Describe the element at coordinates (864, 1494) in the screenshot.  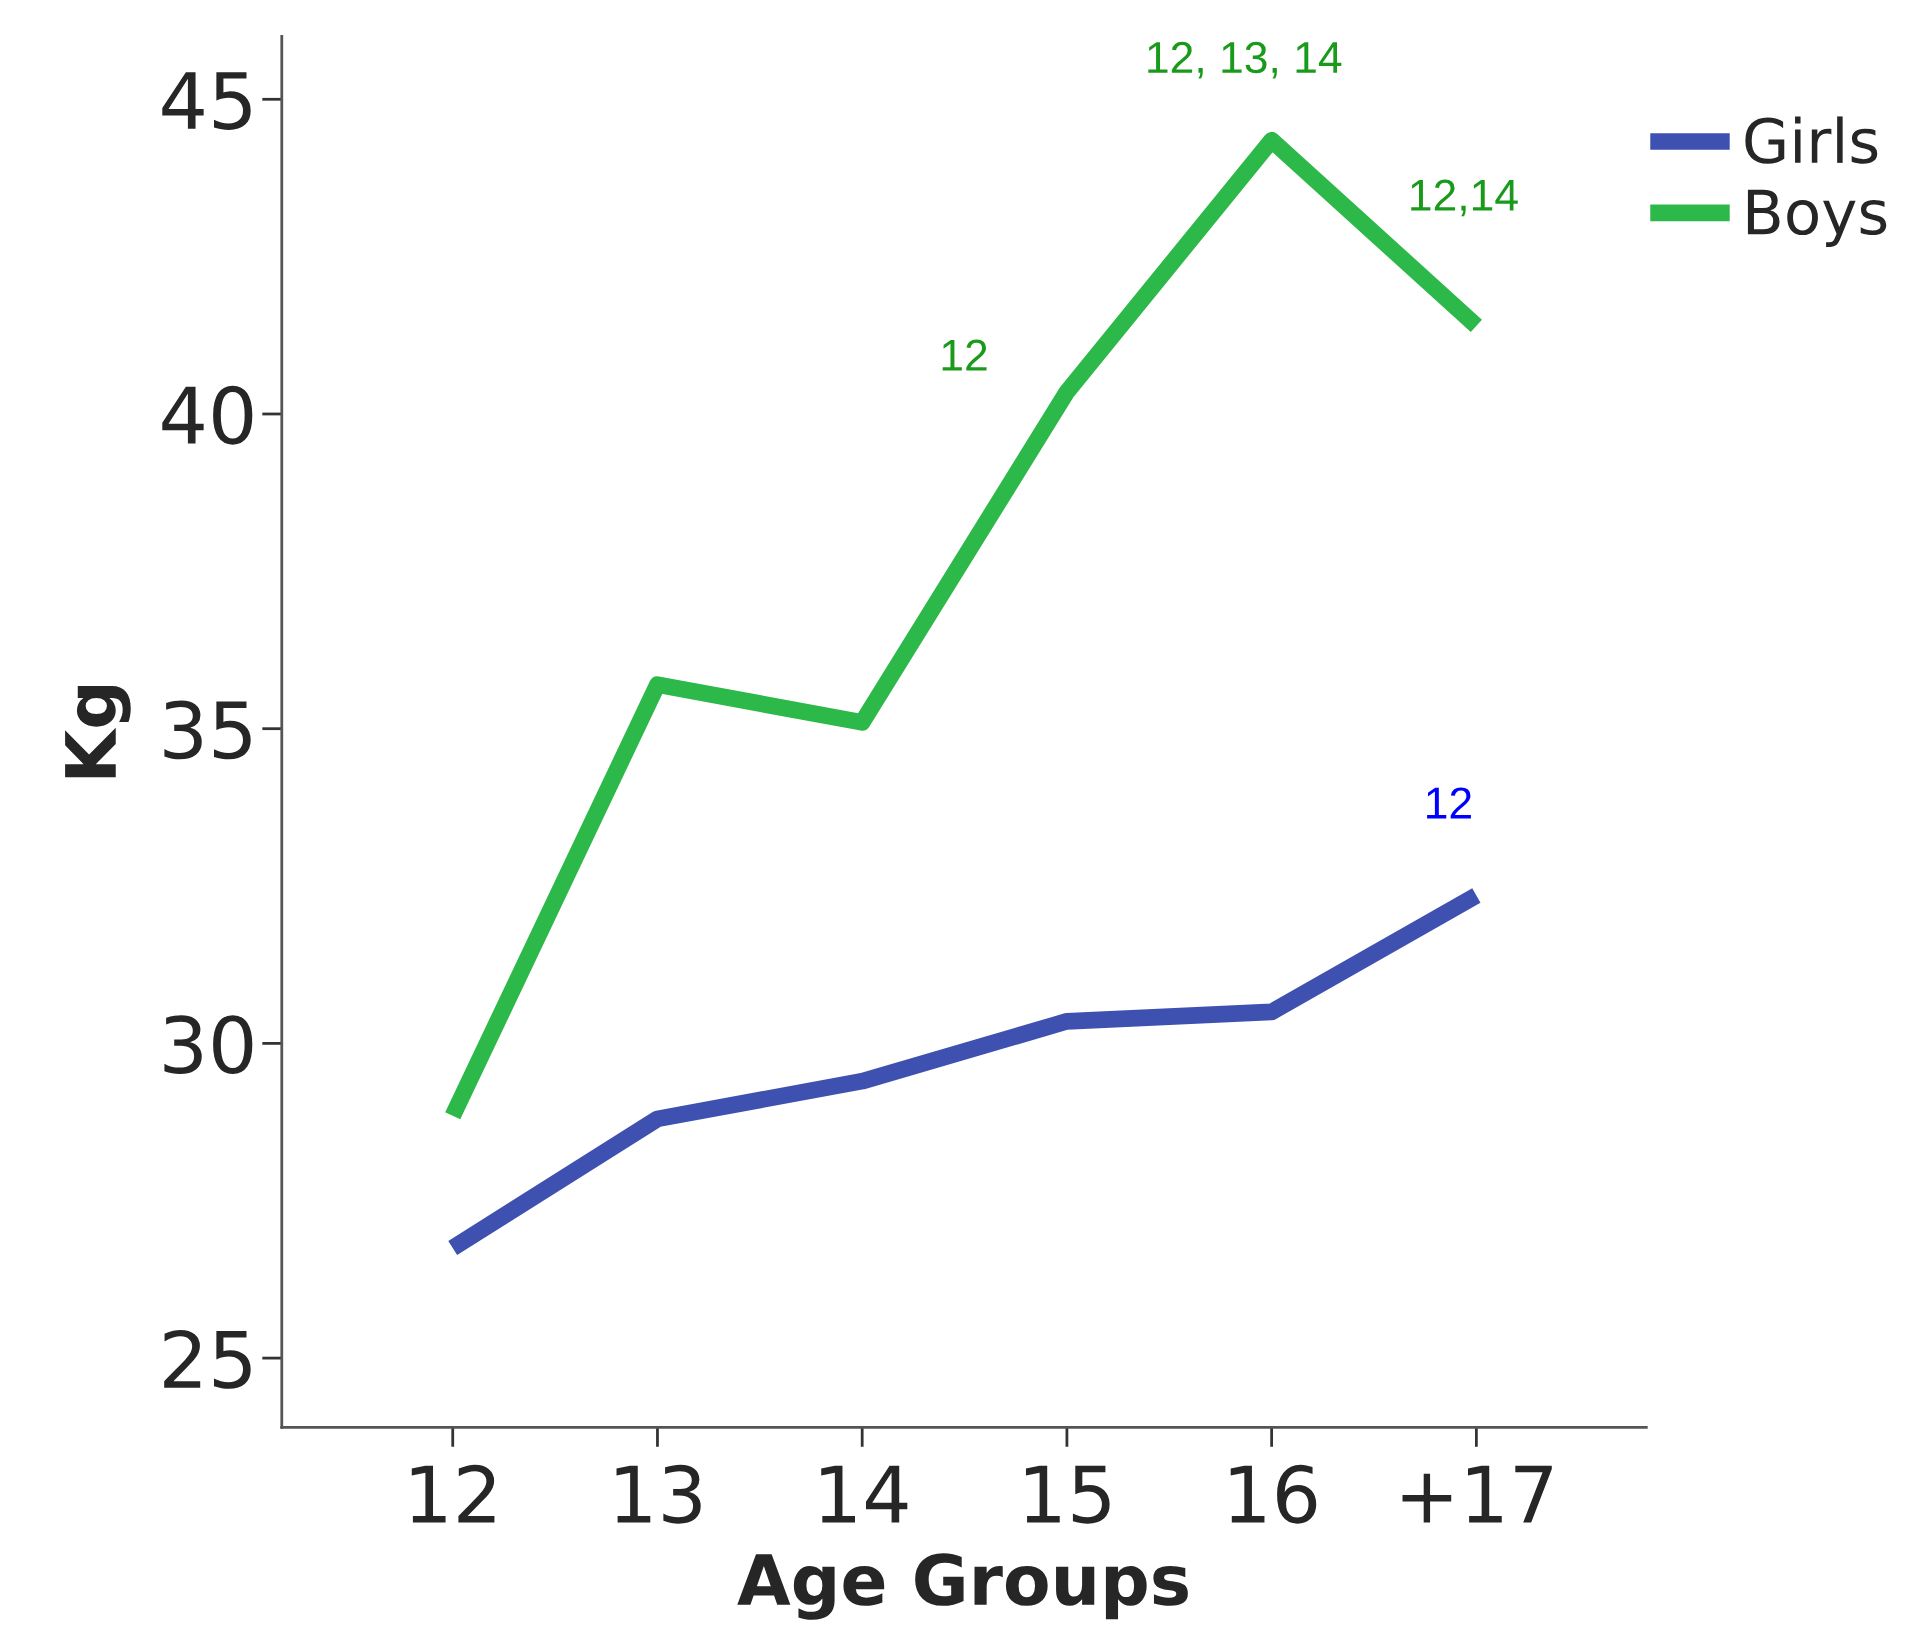
I see `x-tick-label: 14` at that location.